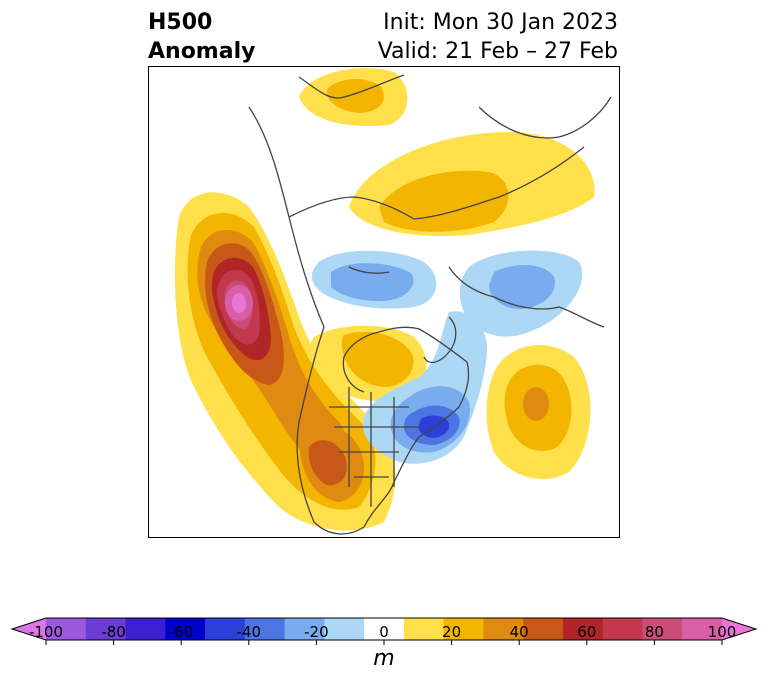 The width and height of the screenshot is (768, 684). I want to click on ridge-siberia, so click(472, 184).